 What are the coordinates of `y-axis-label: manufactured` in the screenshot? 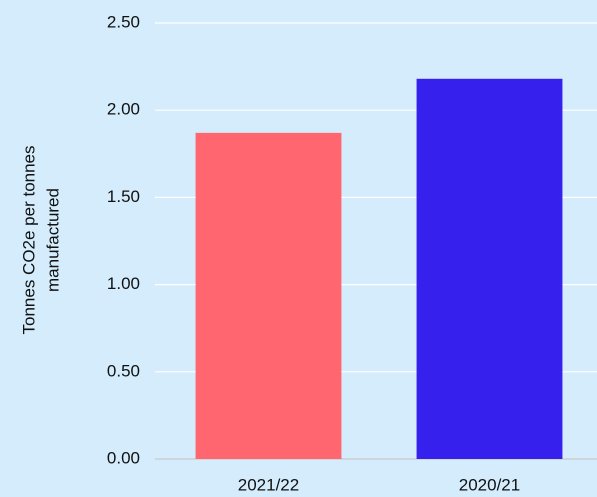 It's located at (52, 240).